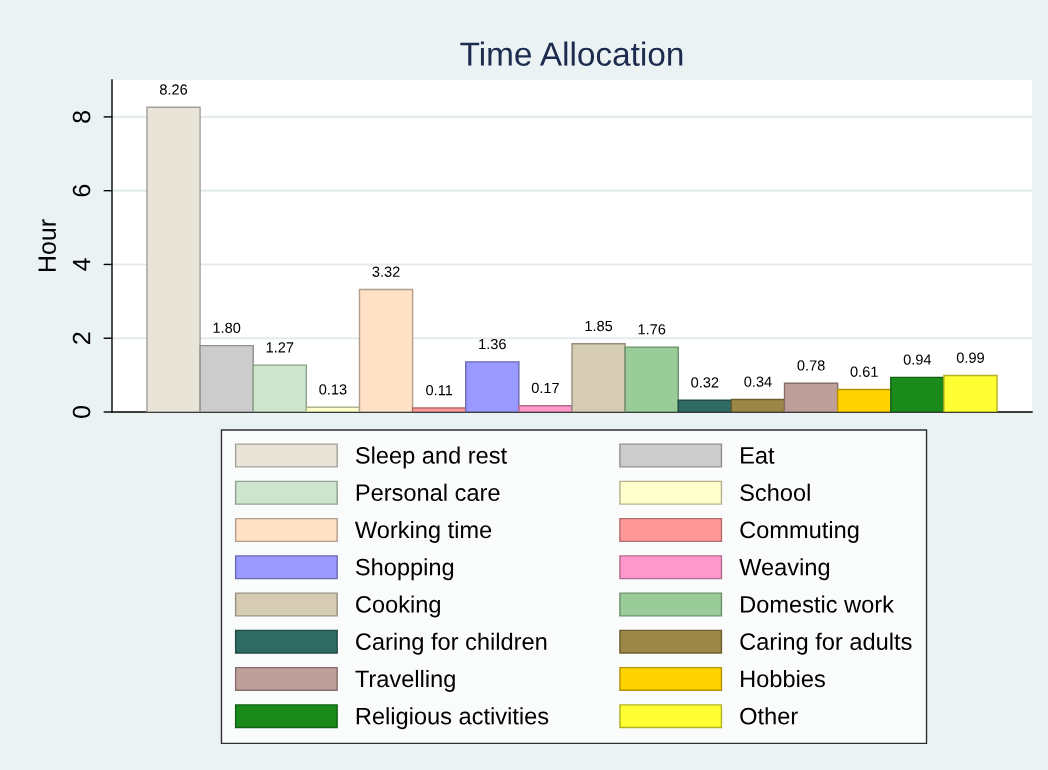  Describe the element at coordinates (423, 531) in the screenshot. I see `legend-label: Working time` at that location.